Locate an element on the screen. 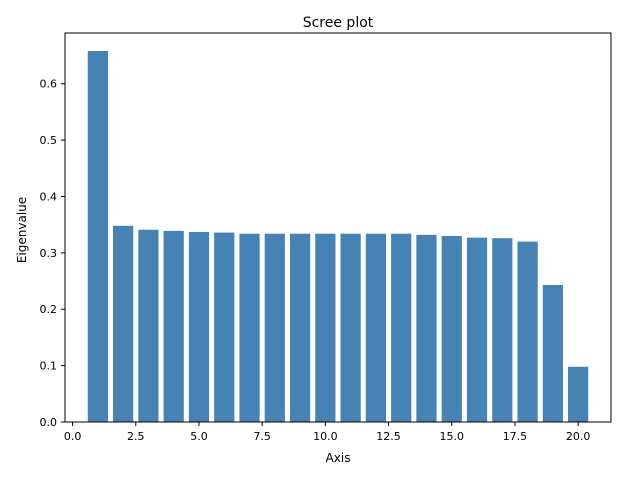 Image resolution: width=640 pixels, height=484 pixels. x-axis-ticks: 0.0 2.5 5.0 7.5 10.0 12.5 15.0 17.5 20.0 is located at coordinates (327, 432).